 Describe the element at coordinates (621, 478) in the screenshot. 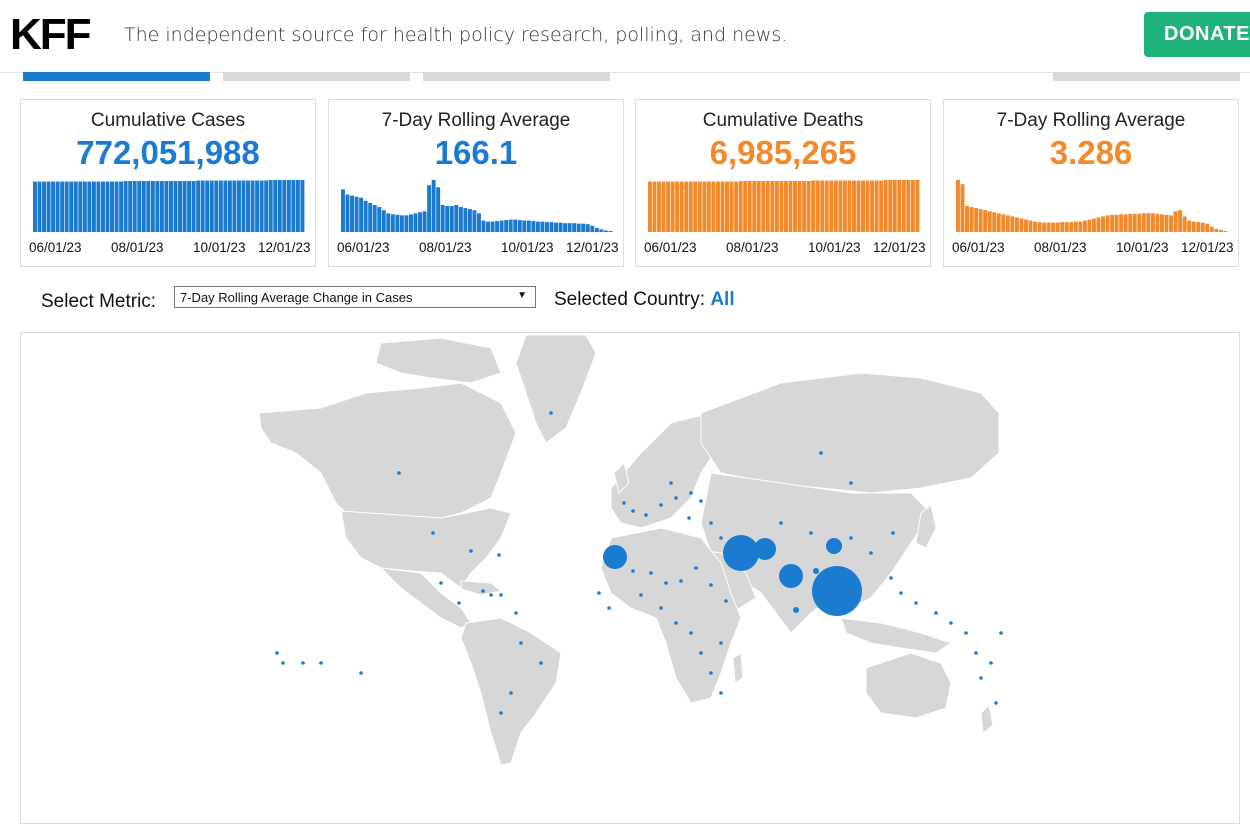

I see `land-uk` at that location.